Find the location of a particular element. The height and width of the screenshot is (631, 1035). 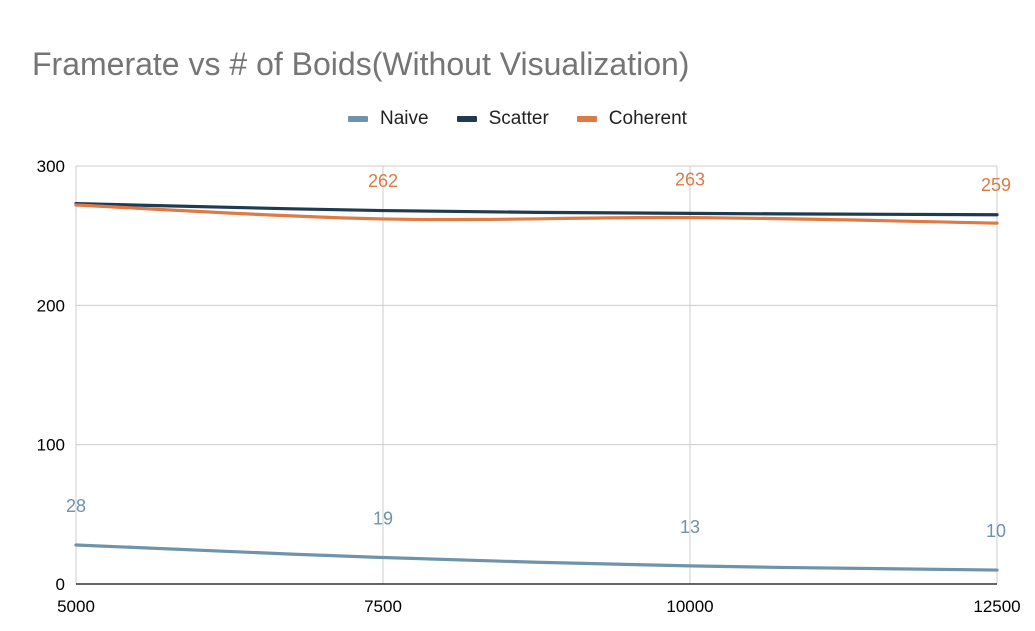

legend-item-coherent: Coherent is located at coordinates (631, 119).